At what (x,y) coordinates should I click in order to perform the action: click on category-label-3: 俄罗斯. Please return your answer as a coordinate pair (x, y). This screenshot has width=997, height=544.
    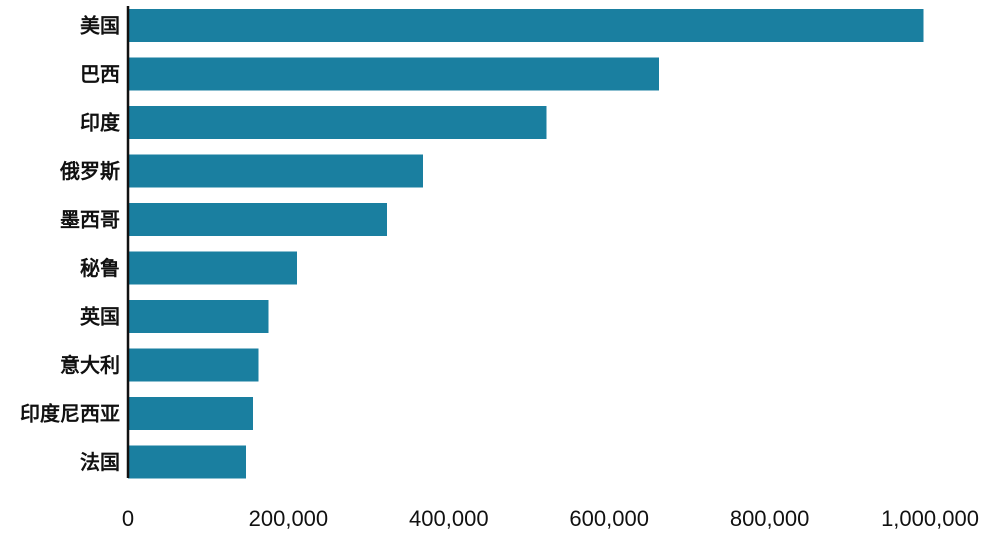
    Looking at the image, I should click on (89, 171).